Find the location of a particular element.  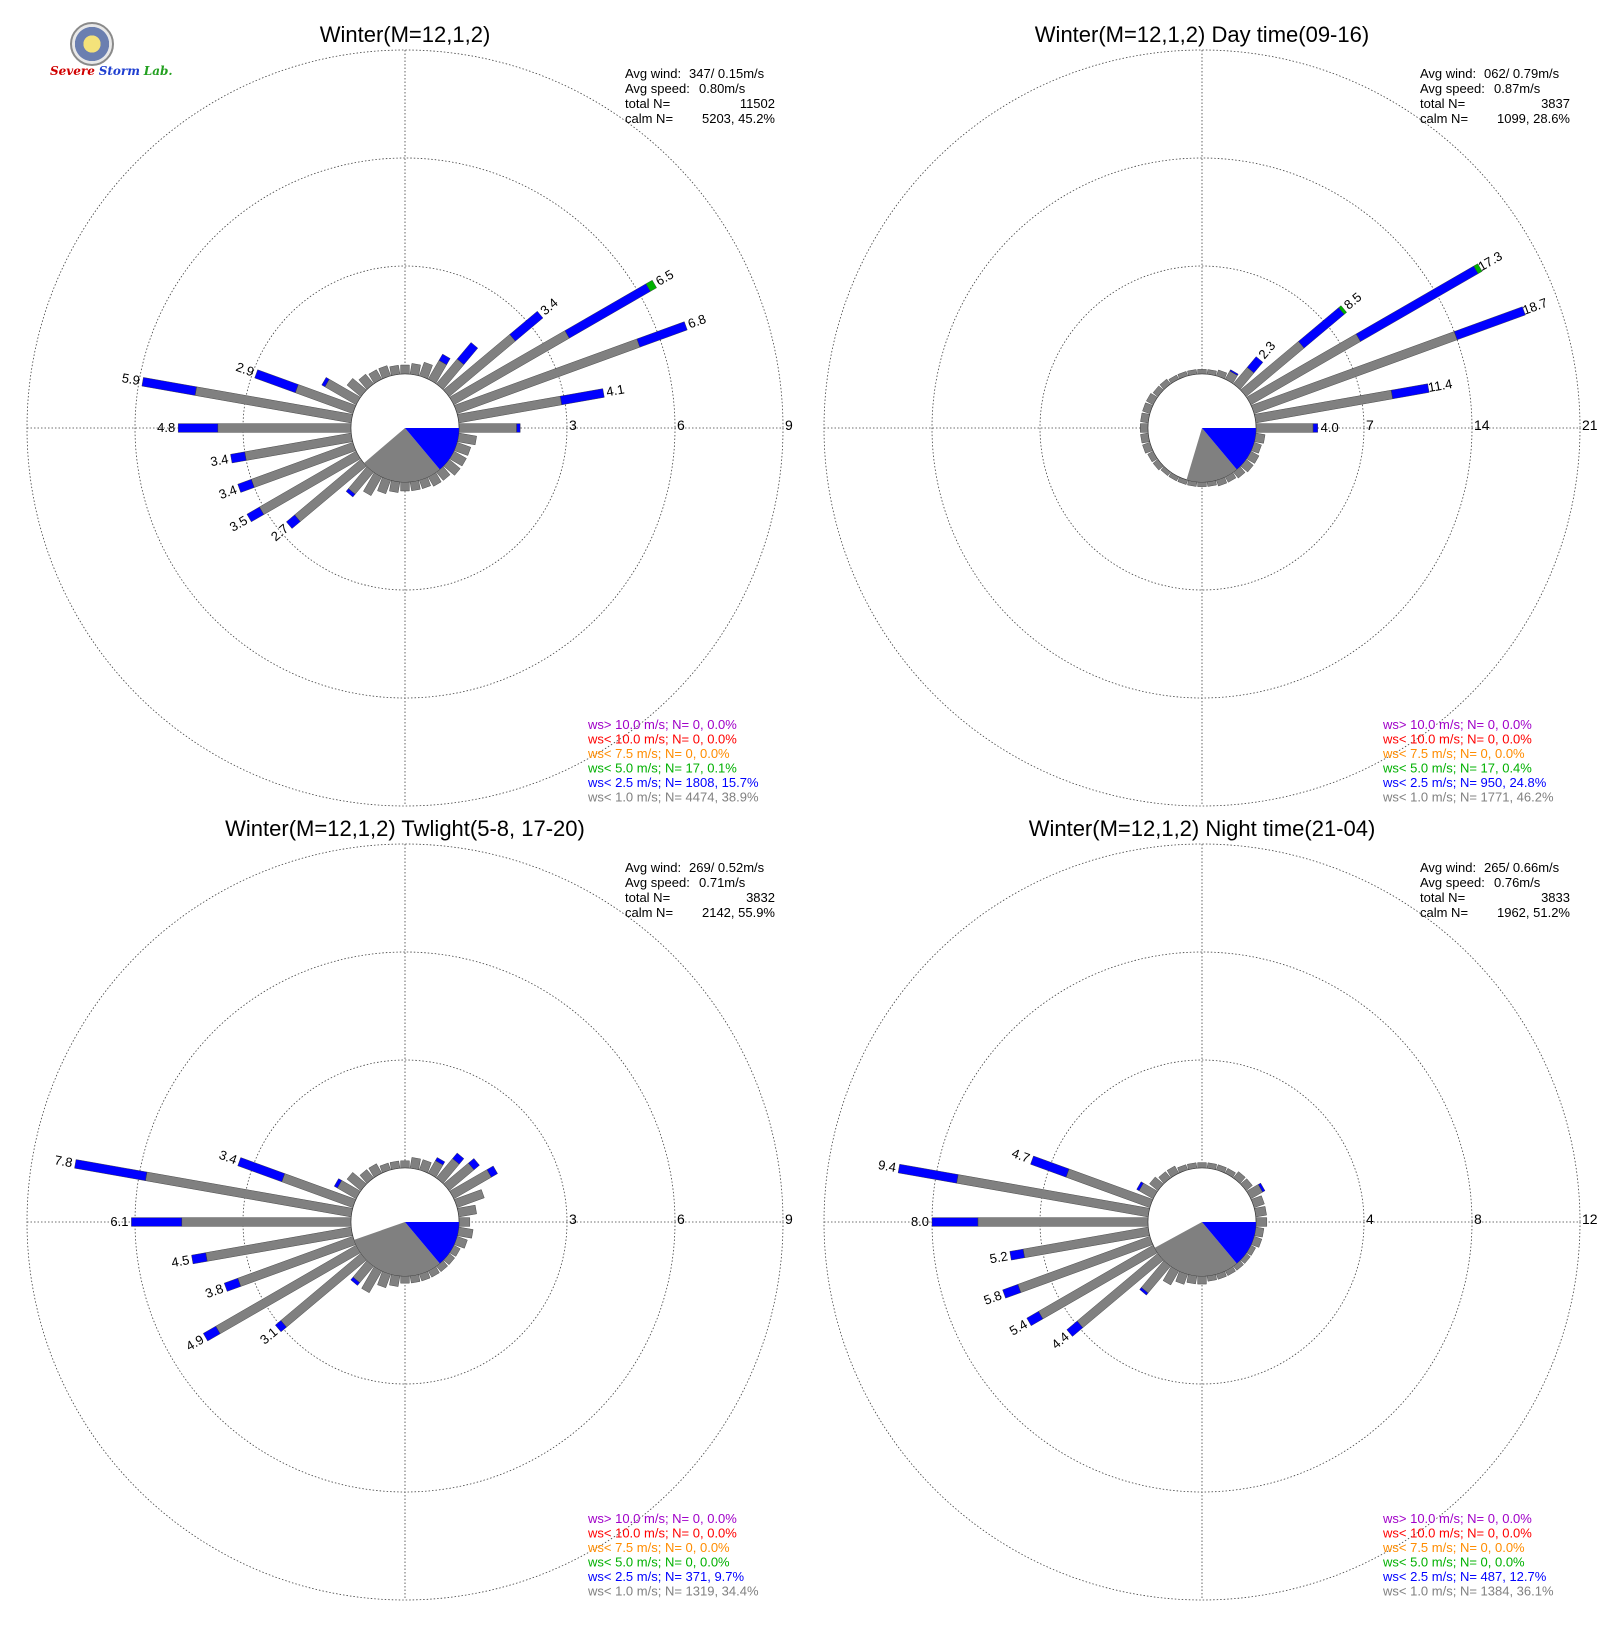

petal-label: 5.9 is located at coordinates (131, 379).